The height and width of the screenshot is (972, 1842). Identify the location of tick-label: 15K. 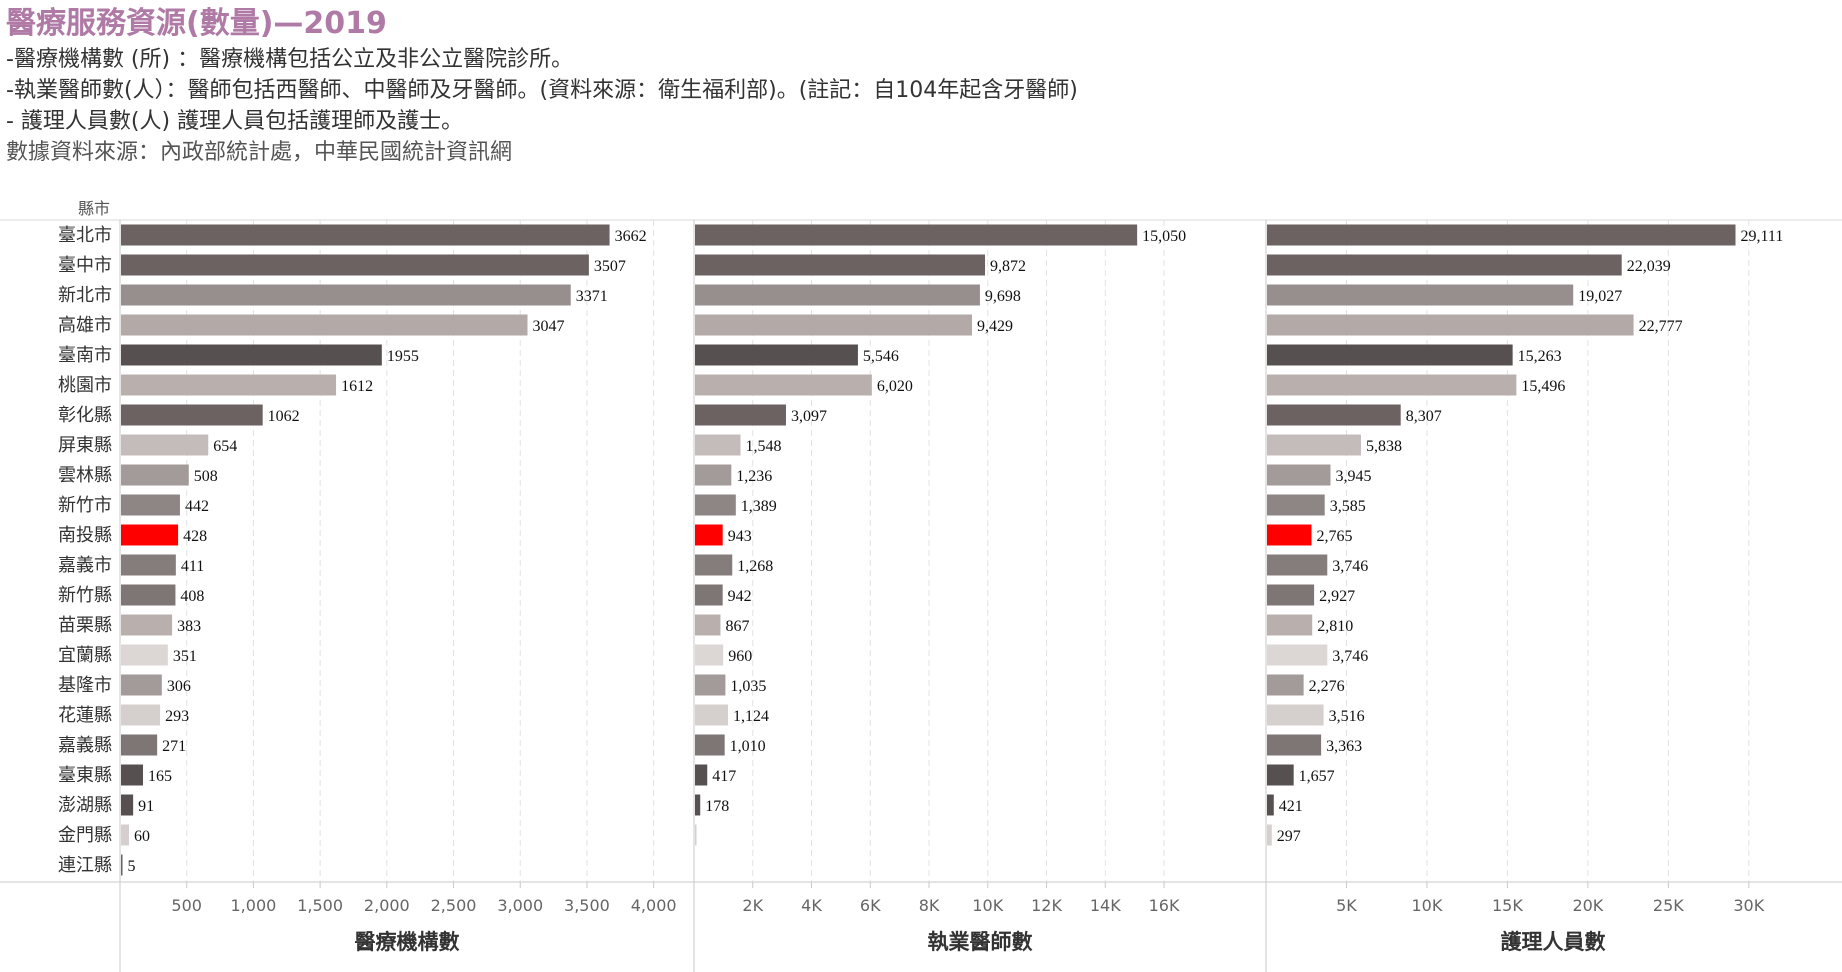
(1507, 905).